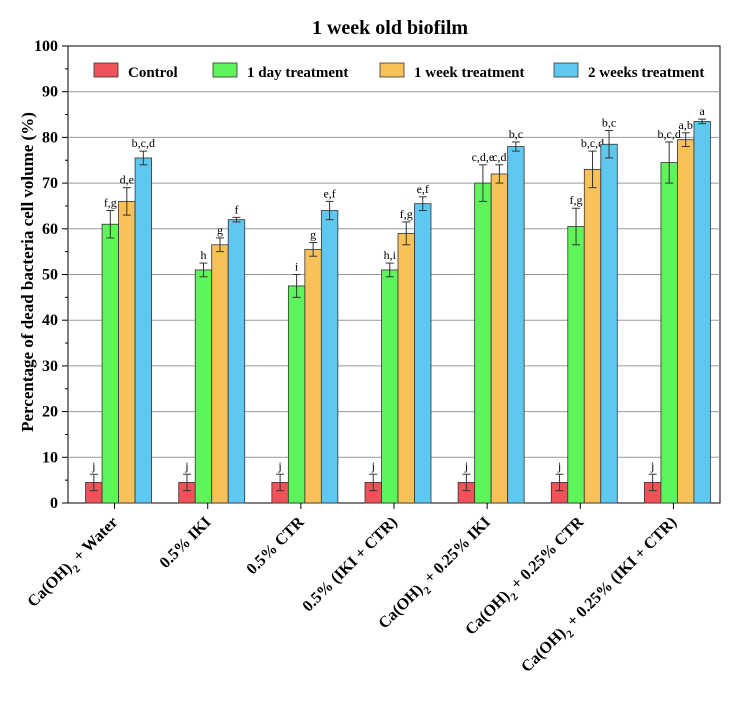  I want to click on x-tick-label: 0.5% IKI, so click(186, 543).